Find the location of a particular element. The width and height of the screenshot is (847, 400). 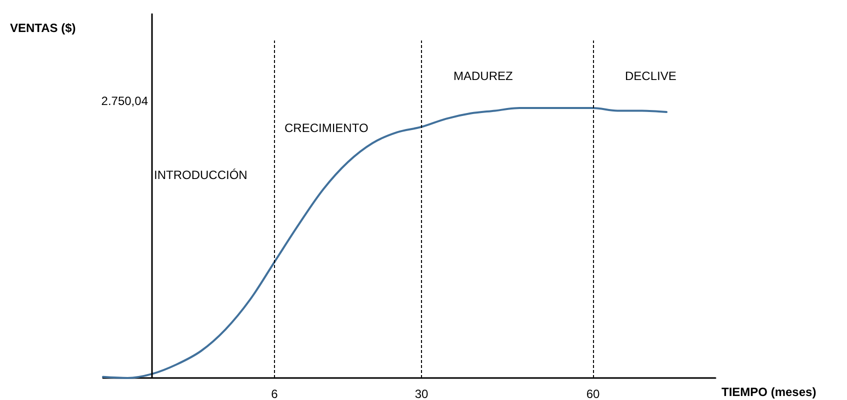

x-tick-label: 60 is located at coordinates (593, 393).